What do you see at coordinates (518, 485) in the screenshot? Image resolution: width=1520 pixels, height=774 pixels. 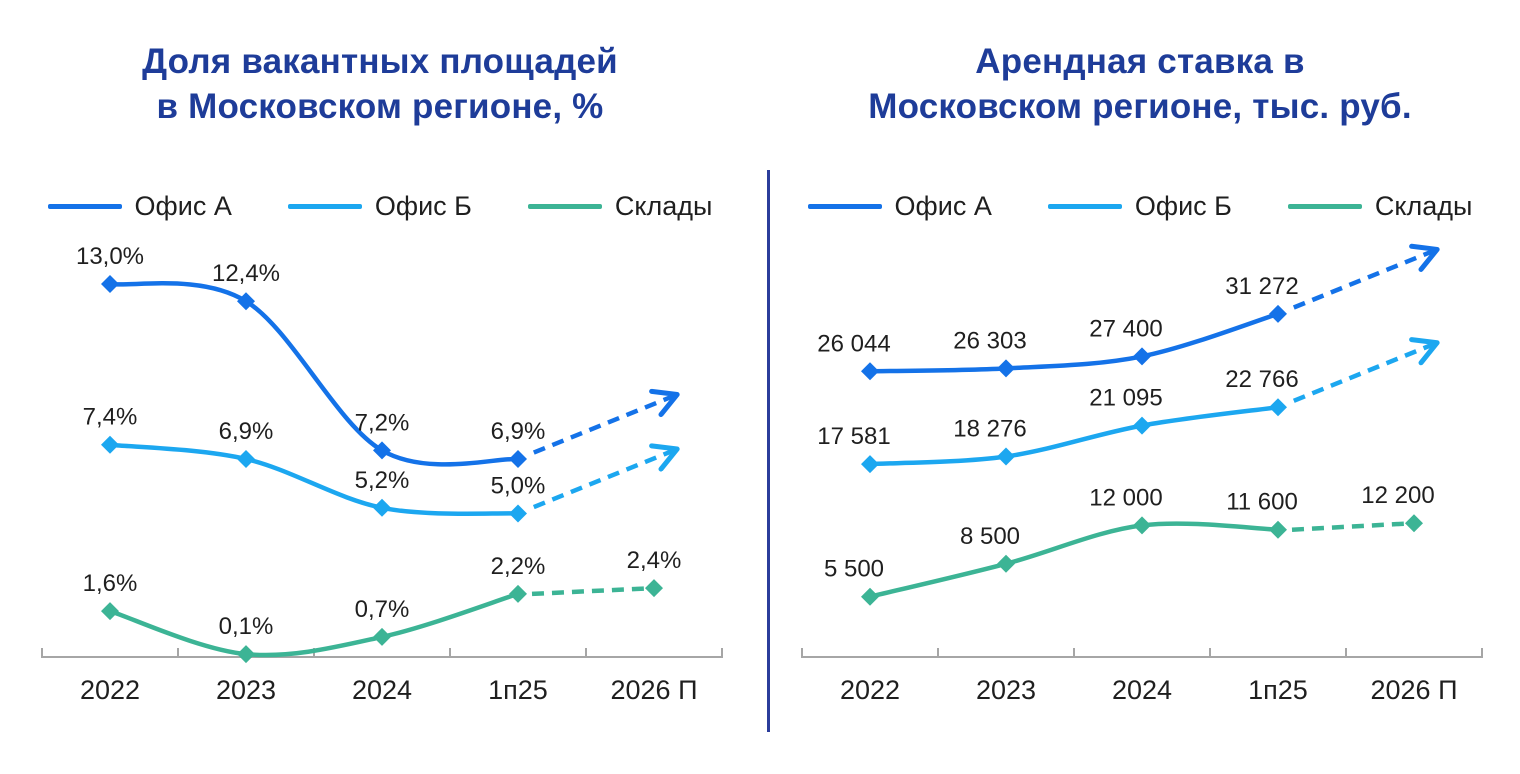 I see `office-b-value-label: 5,0%` at bounding box center [518, 485].